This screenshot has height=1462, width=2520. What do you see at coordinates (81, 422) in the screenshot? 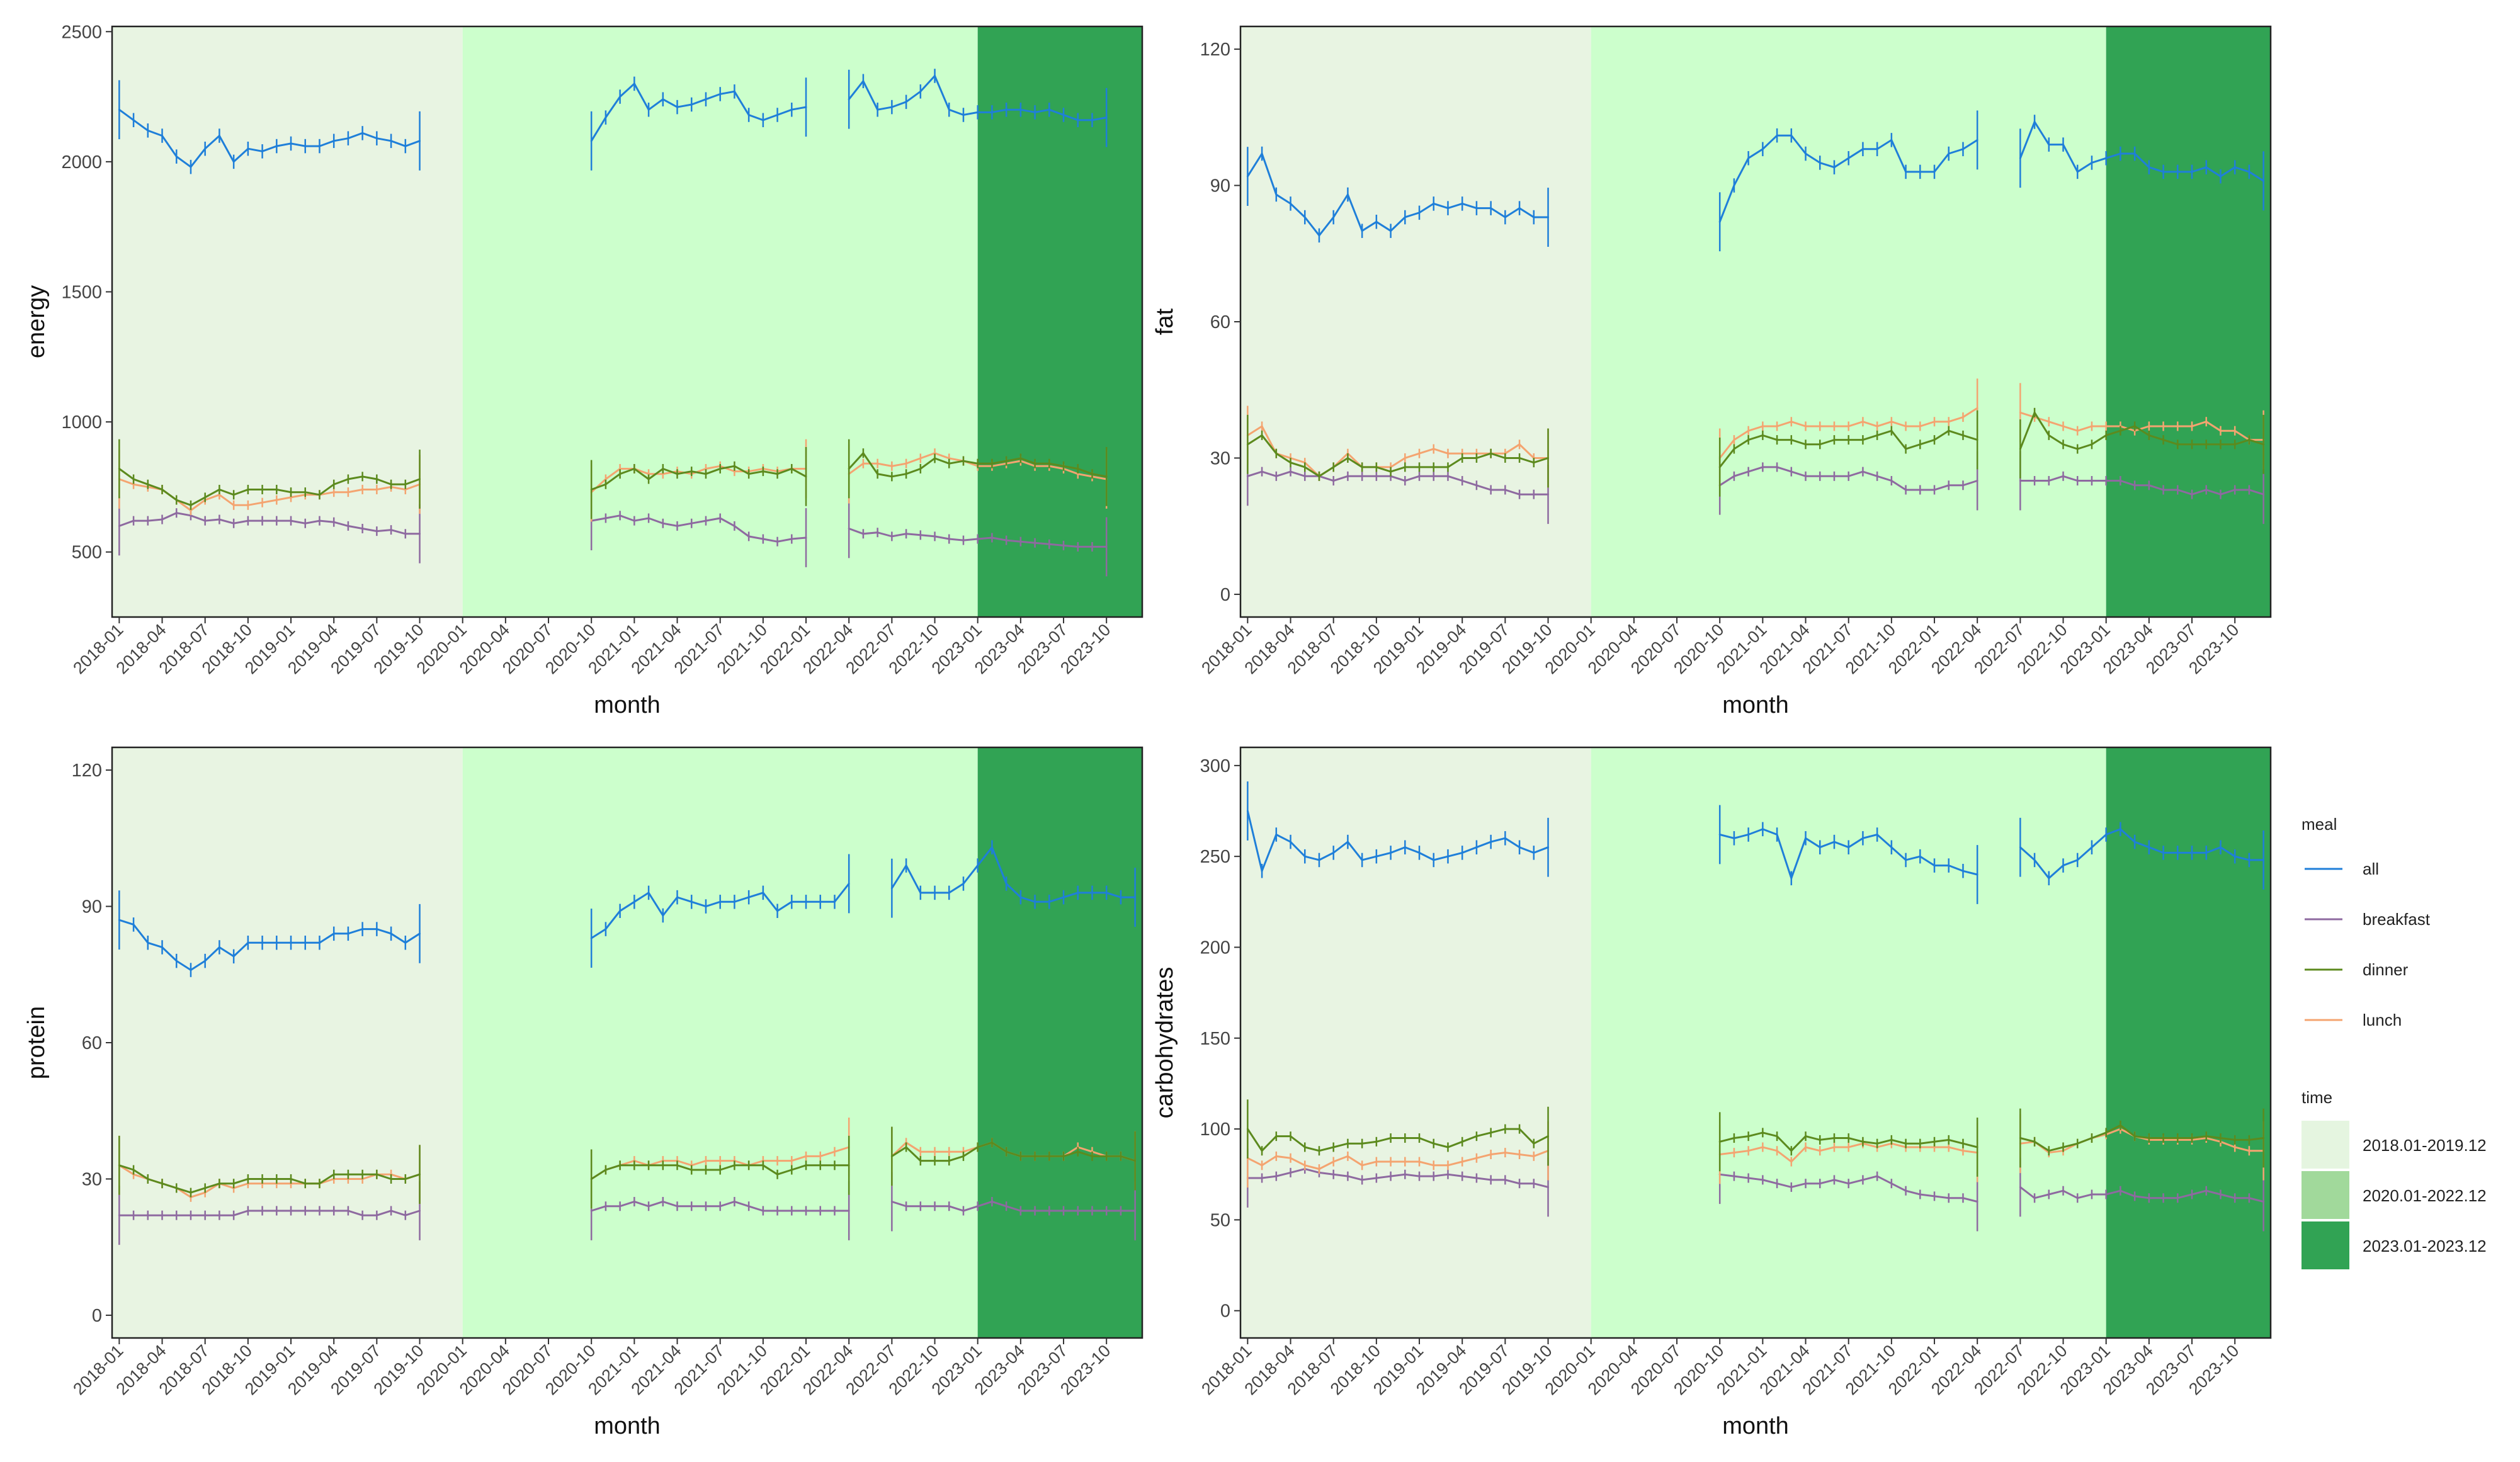
I see `y-tick-label: 1000` at bounding box center [81, 422].